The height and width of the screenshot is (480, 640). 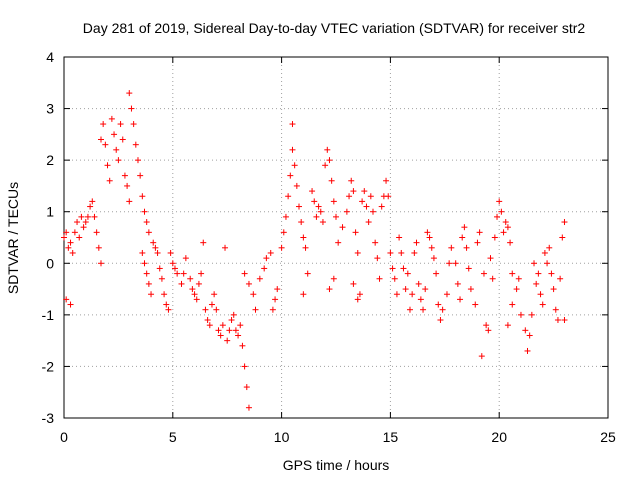 What do you see at coordinates (48, 418) in the screenshot?
I see `y-tick-label: -3` at bounding box center [48, 418].